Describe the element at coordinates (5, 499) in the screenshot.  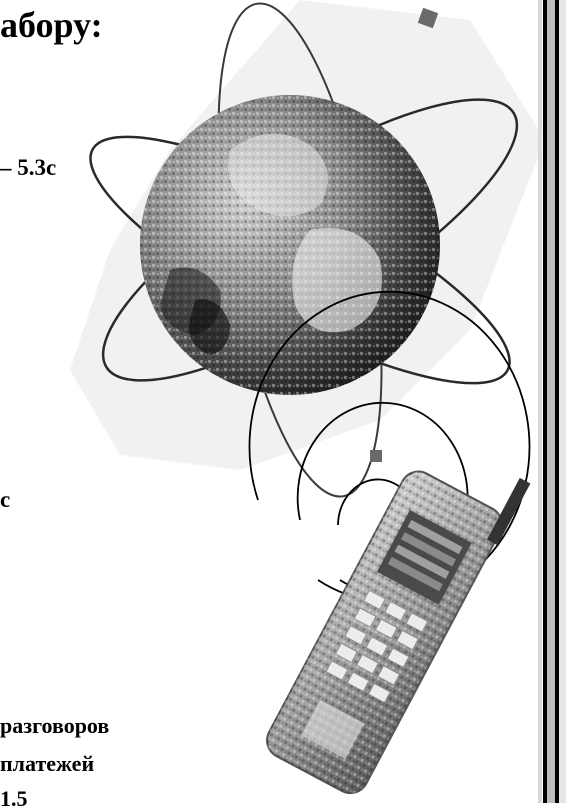
I see `text-line-2: с` at that location.